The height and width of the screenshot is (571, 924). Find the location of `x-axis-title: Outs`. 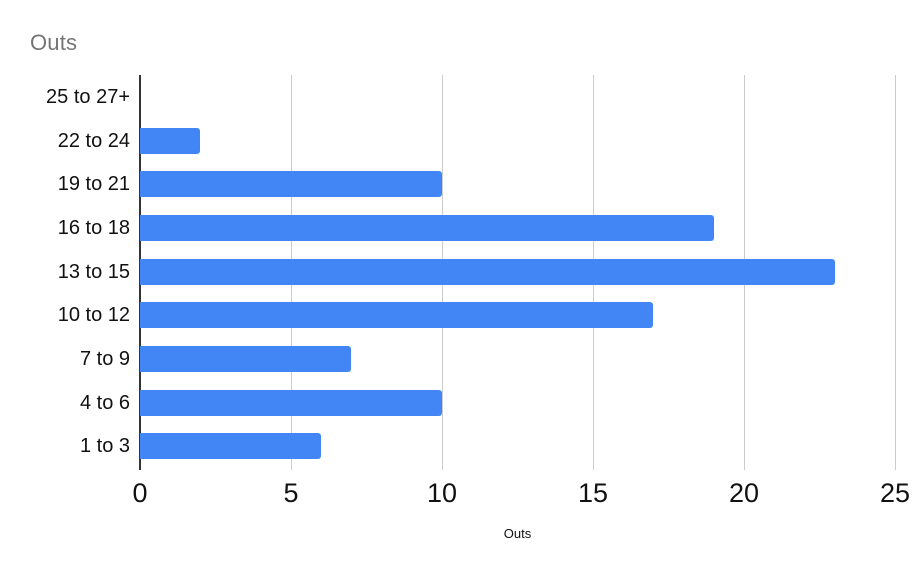

x-axis-title: Outs is located at coordinates (517, 533).